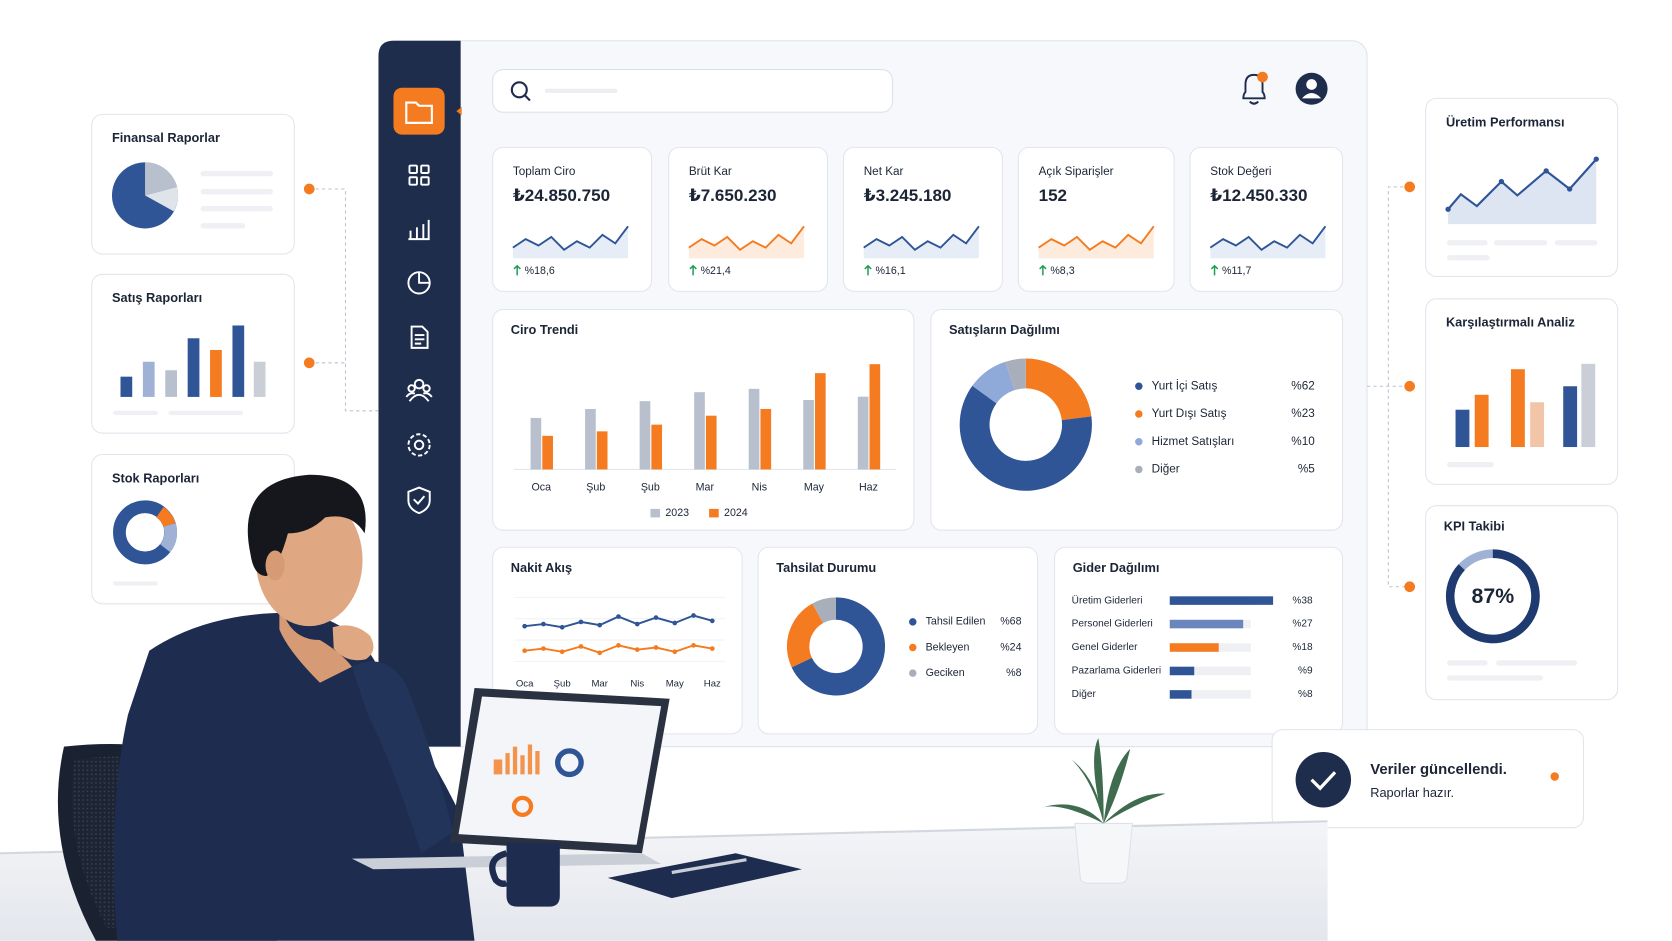  I want to click on legend-label: Yurt İçi Satış, so click(1185, 385).